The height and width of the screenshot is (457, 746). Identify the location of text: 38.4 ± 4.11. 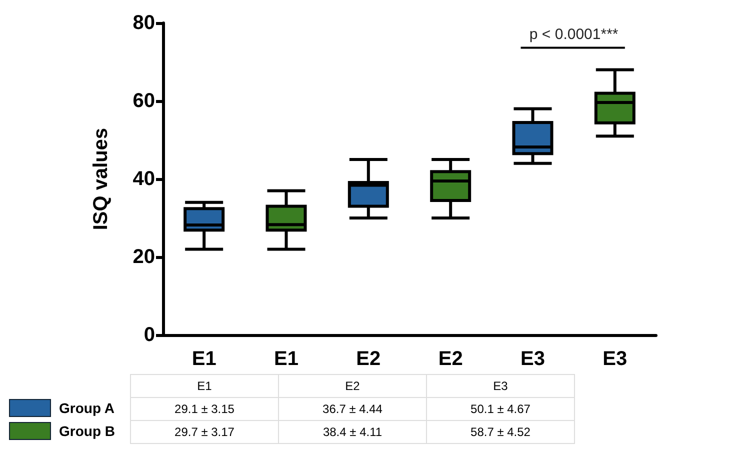
(352, 432).